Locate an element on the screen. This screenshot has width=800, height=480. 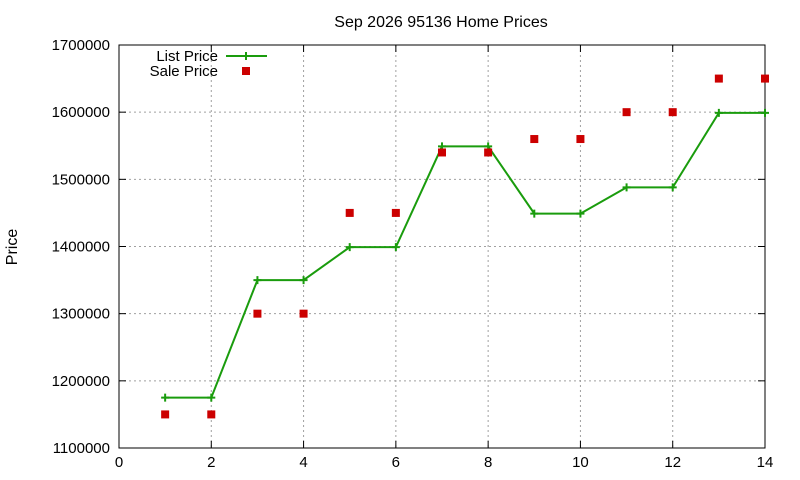
legend-label: Sale Price is located at coordinates (184, 71).